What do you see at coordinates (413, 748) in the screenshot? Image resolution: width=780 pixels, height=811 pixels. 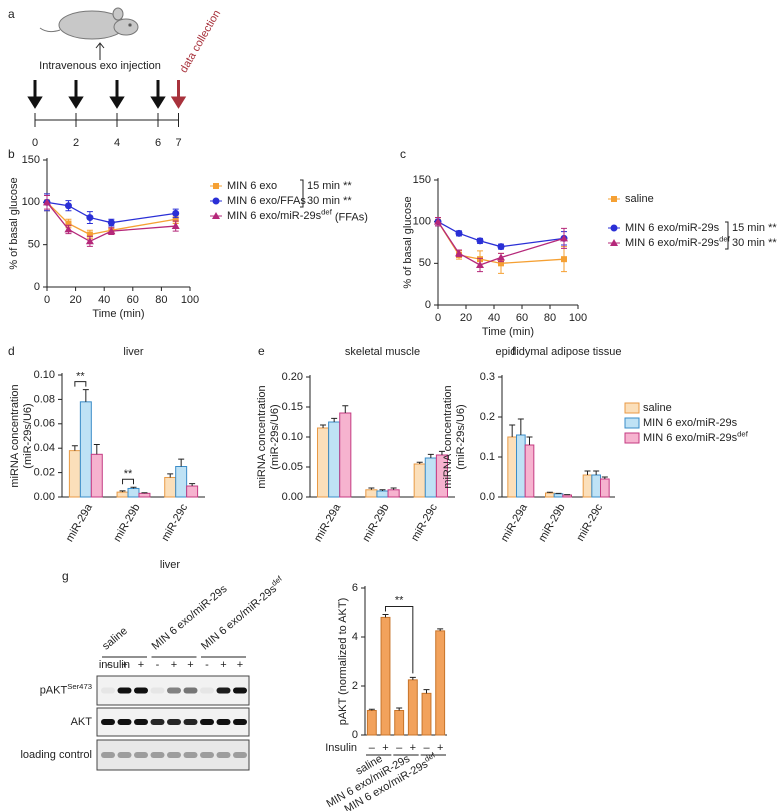 I see `x-tick-label: +` at bounding box center [413, 748].